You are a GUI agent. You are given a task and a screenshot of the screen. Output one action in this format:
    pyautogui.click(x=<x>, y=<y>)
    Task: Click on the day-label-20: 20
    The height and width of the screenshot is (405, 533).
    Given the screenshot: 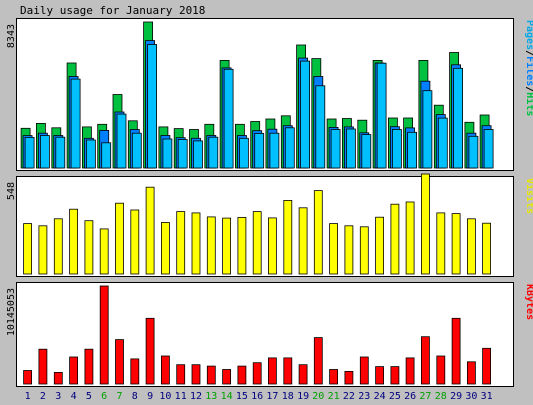 What is the action you would take?
    pyautogui.click(x=318, y=396)
    